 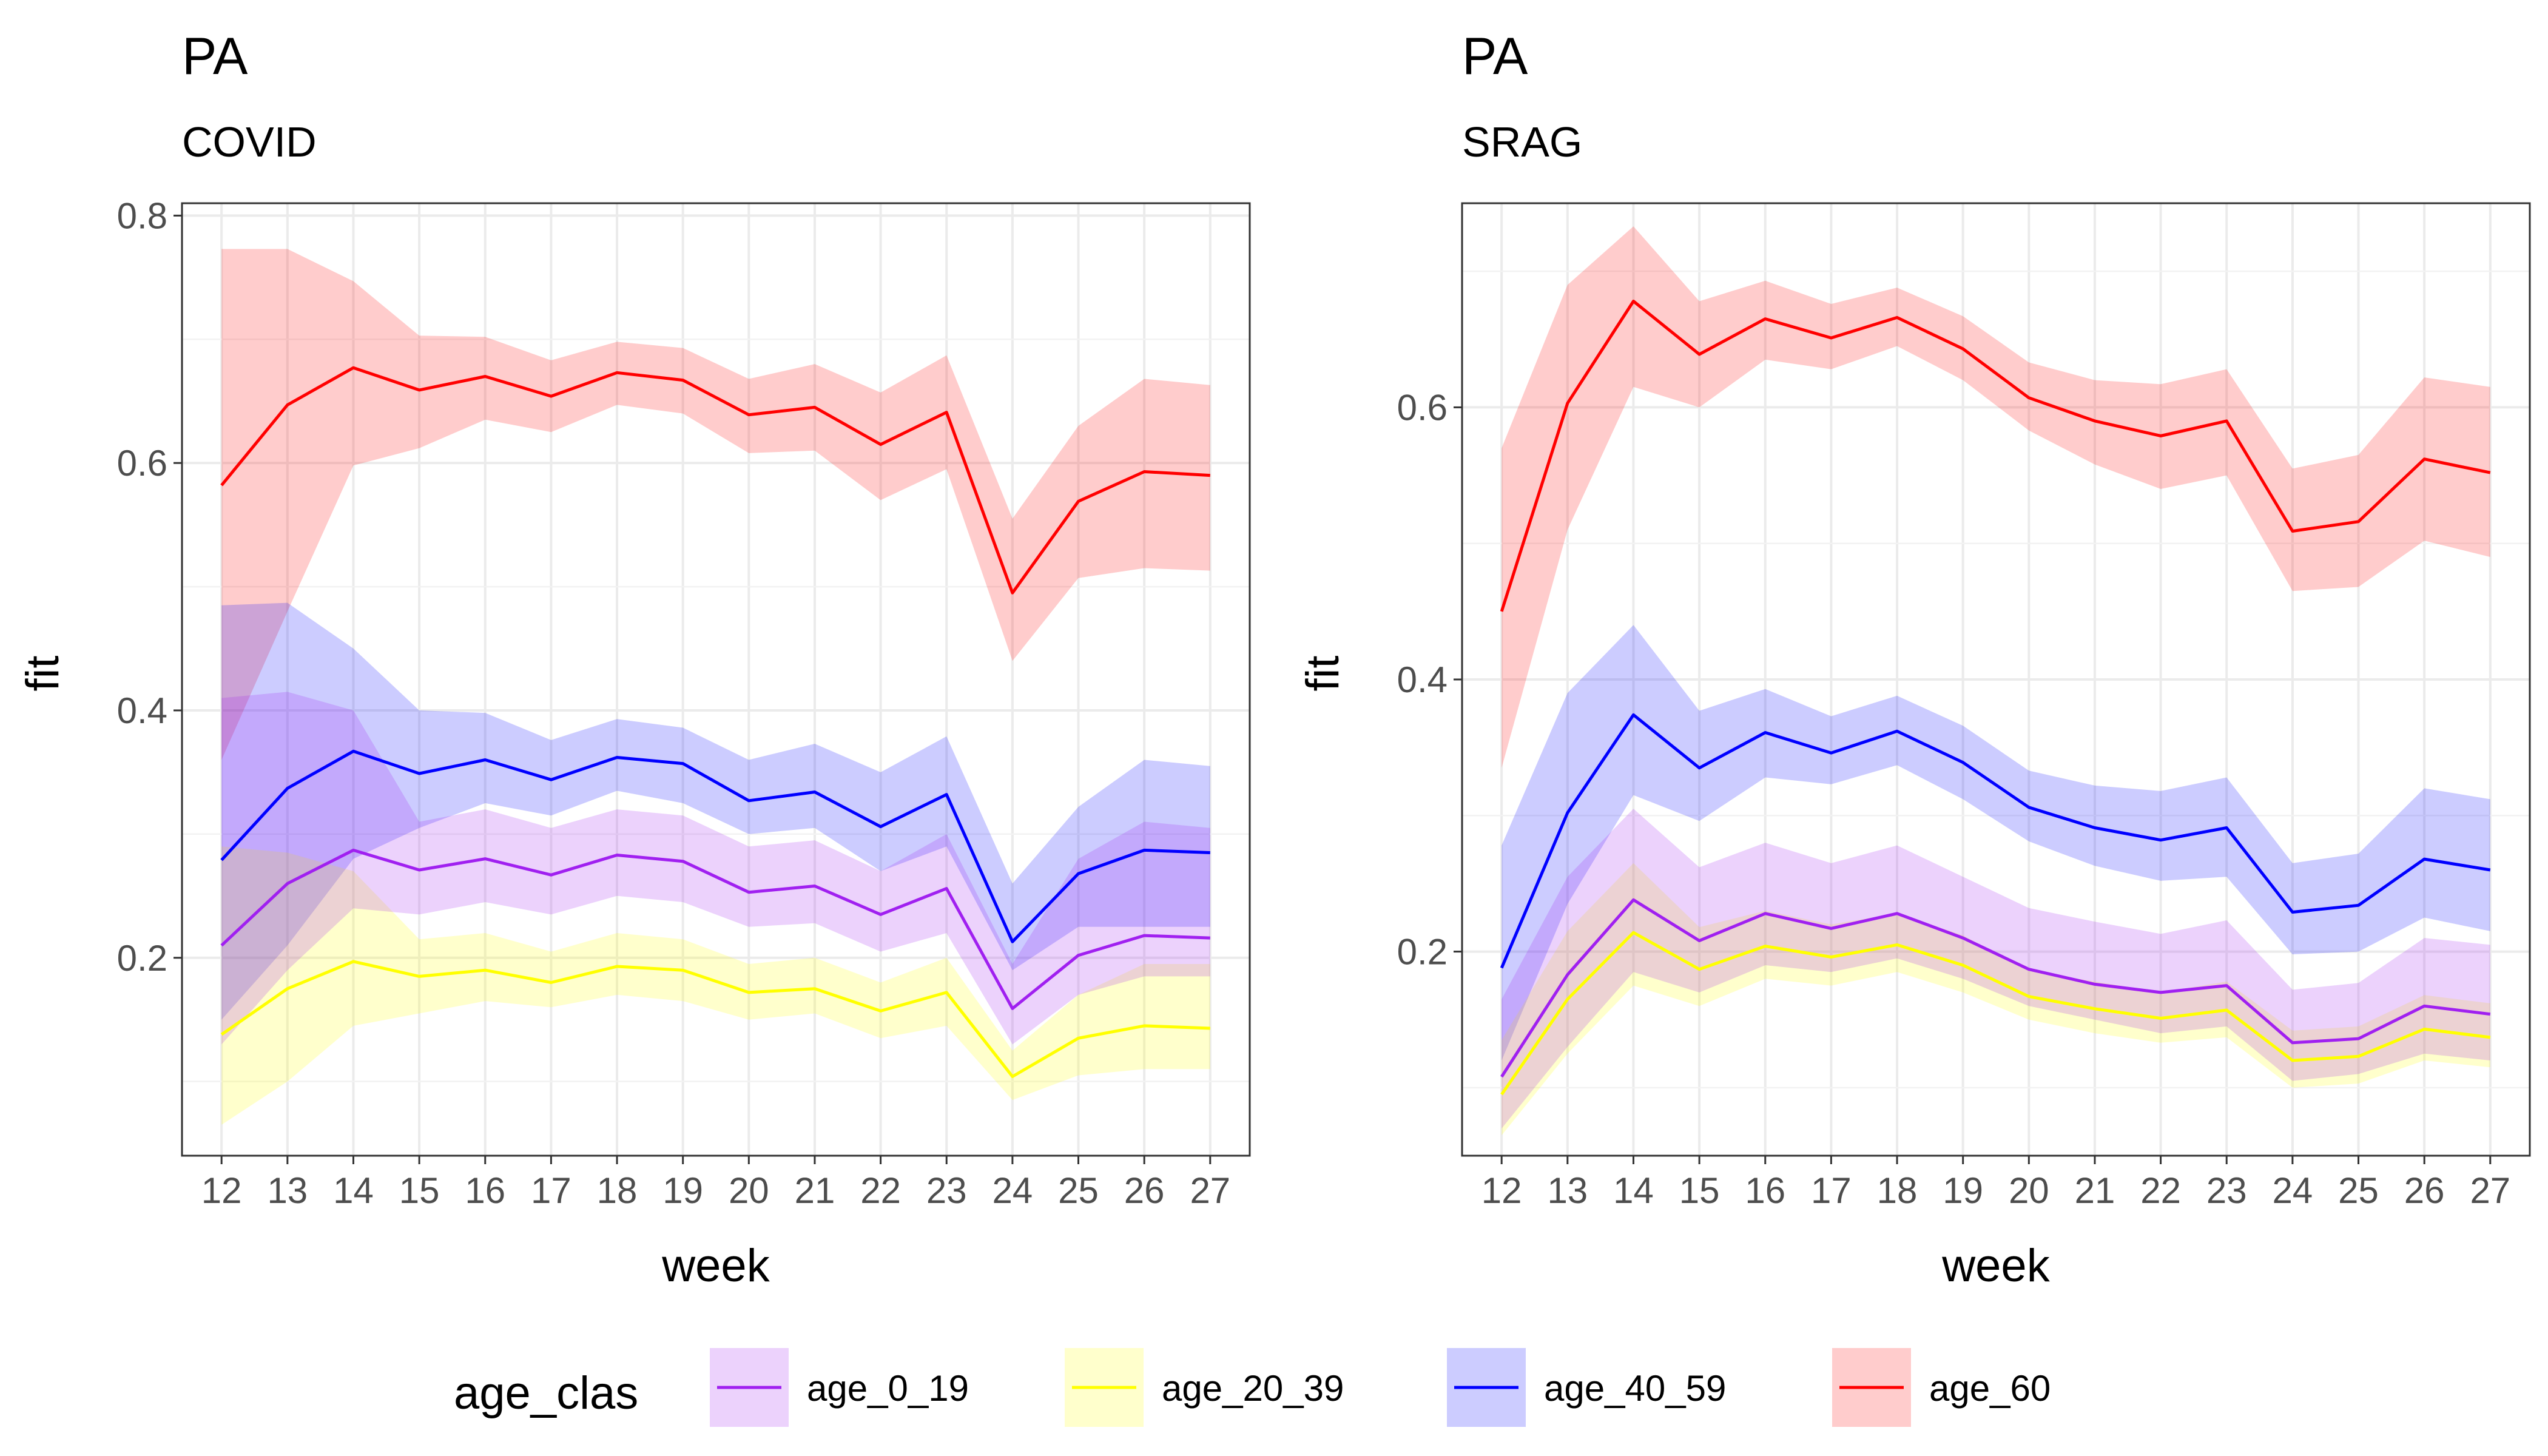 I want to click on y-axis-ticks: 0.2 0.4 0.6, so click(x=1429, y=679).